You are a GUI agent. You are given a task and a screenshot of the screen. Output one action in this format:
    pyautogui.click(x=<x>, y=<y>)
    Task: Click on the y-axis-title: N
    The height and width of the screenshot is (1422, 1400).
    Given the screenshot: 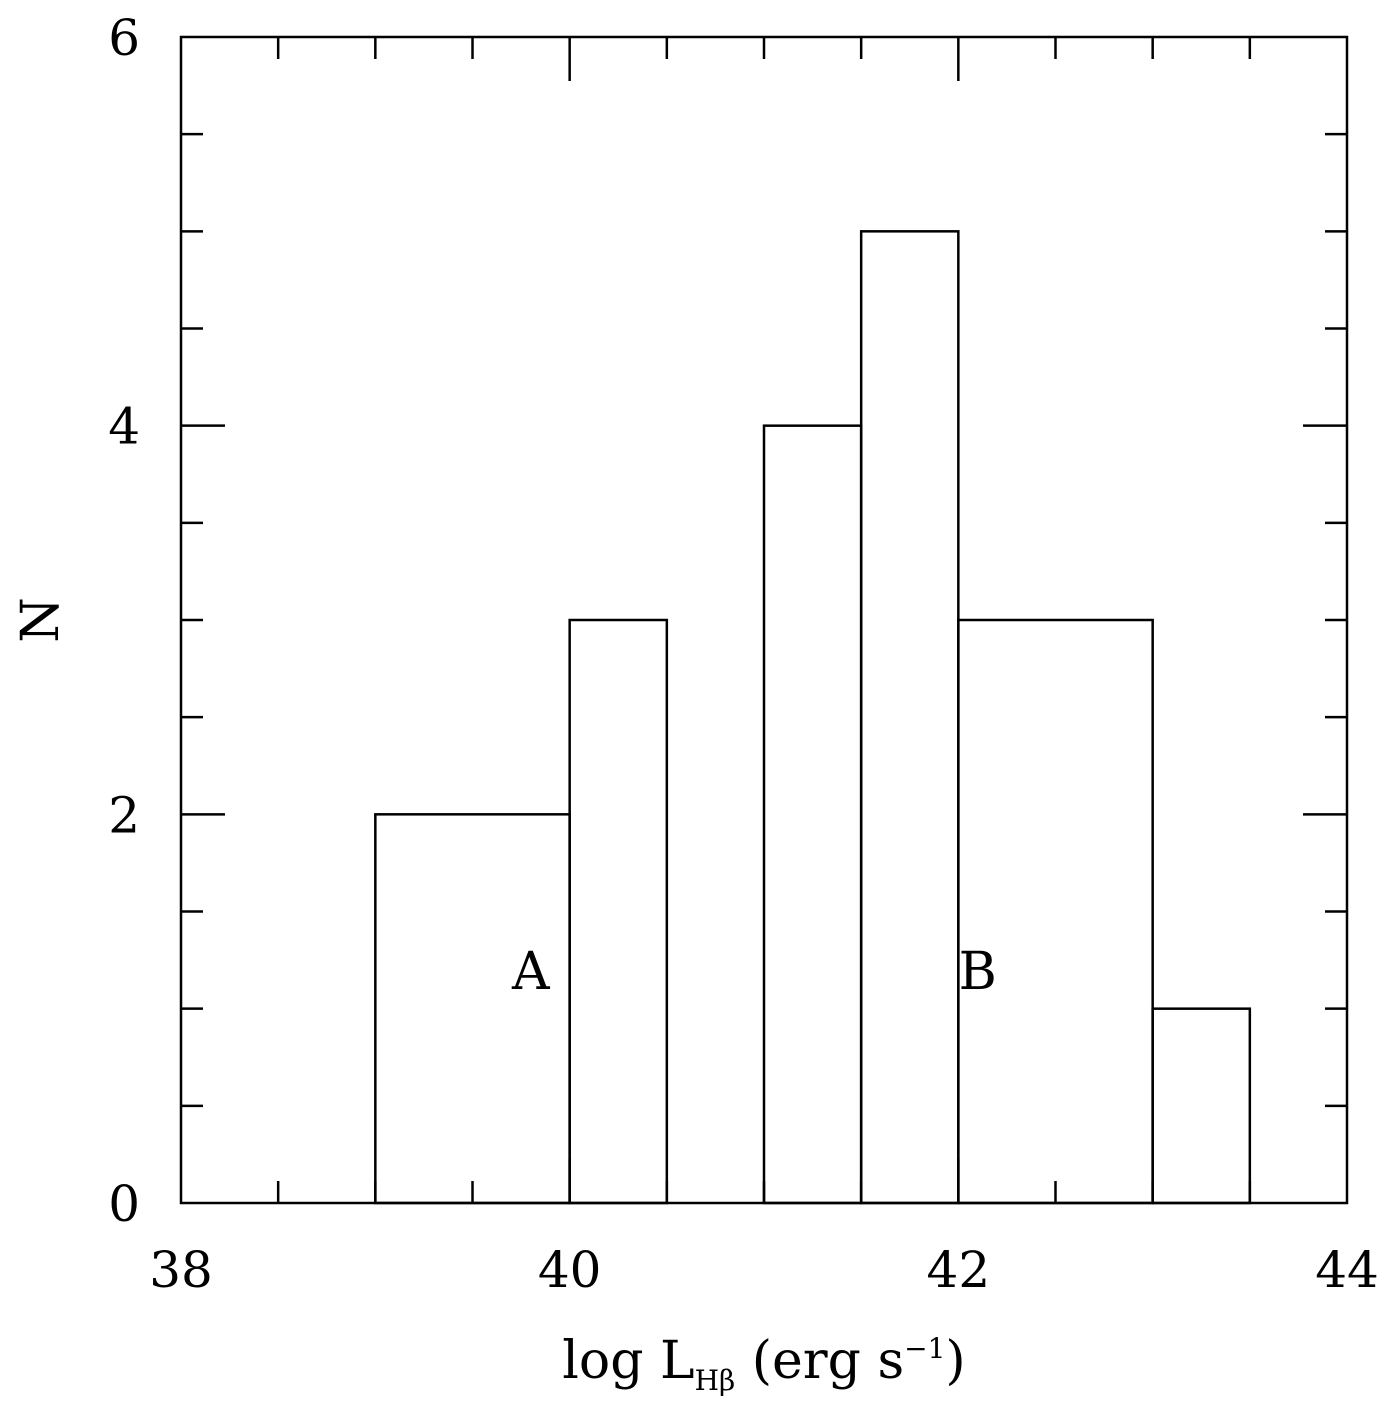 What is the action you would take?
    pyautogui.click(x=41, y=620)
    